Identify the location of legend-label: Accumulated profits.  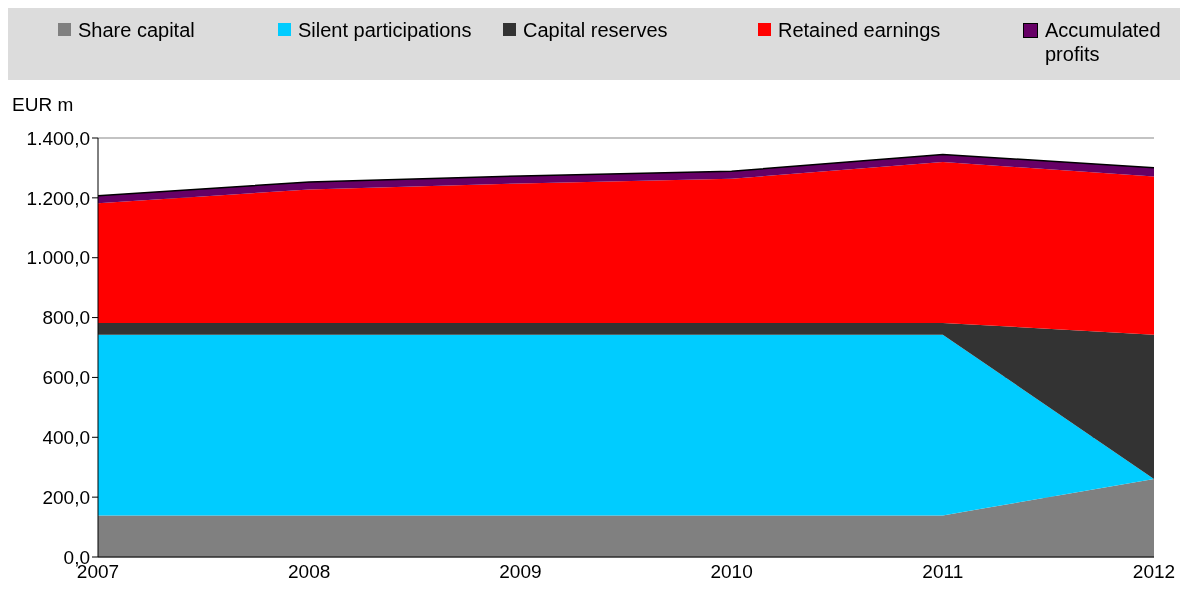
(1103, 42).